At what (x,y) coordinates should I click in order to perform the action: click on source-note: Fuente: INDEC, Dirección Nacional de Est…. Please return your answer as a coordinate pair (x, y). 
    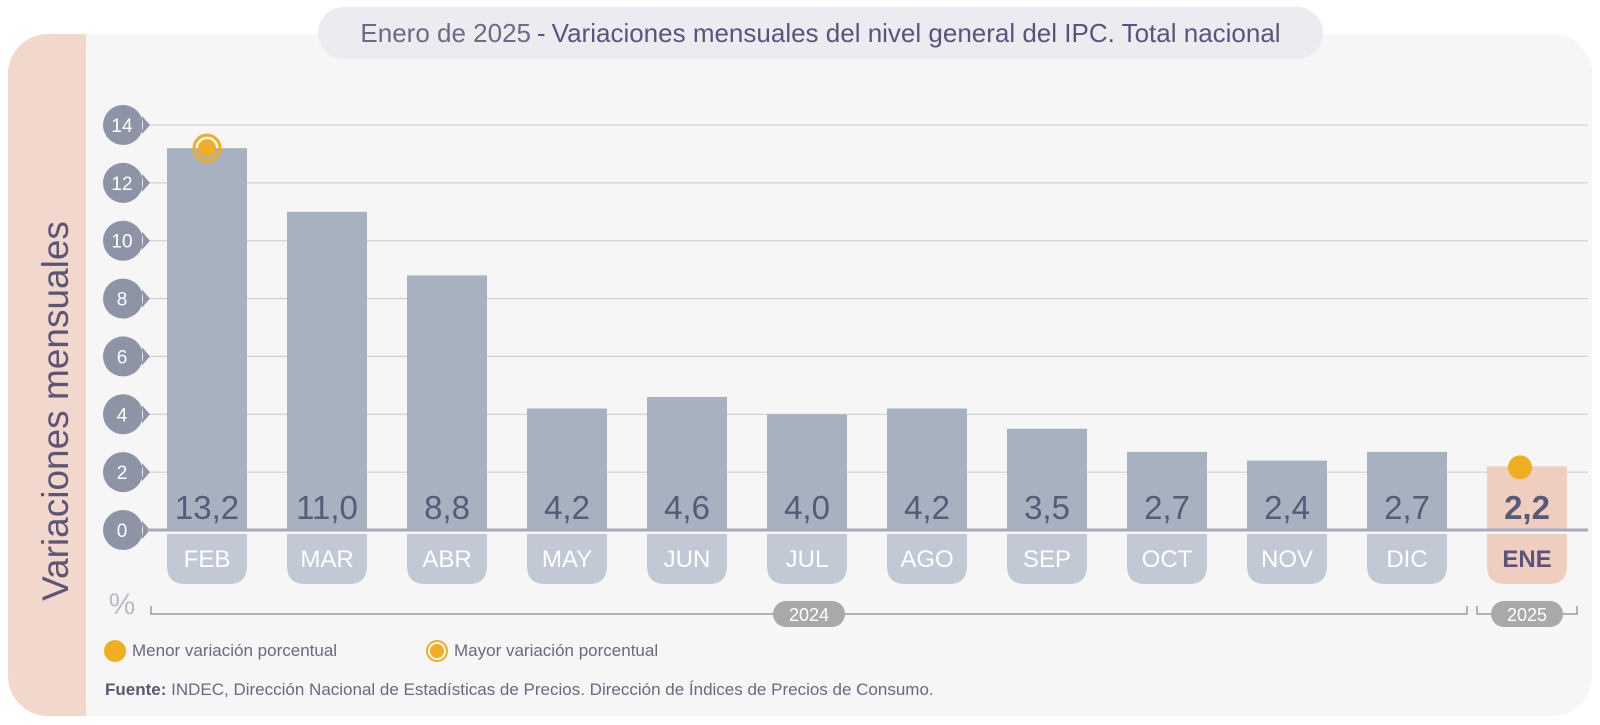
    Looking at the image, I should click on (519, 690).